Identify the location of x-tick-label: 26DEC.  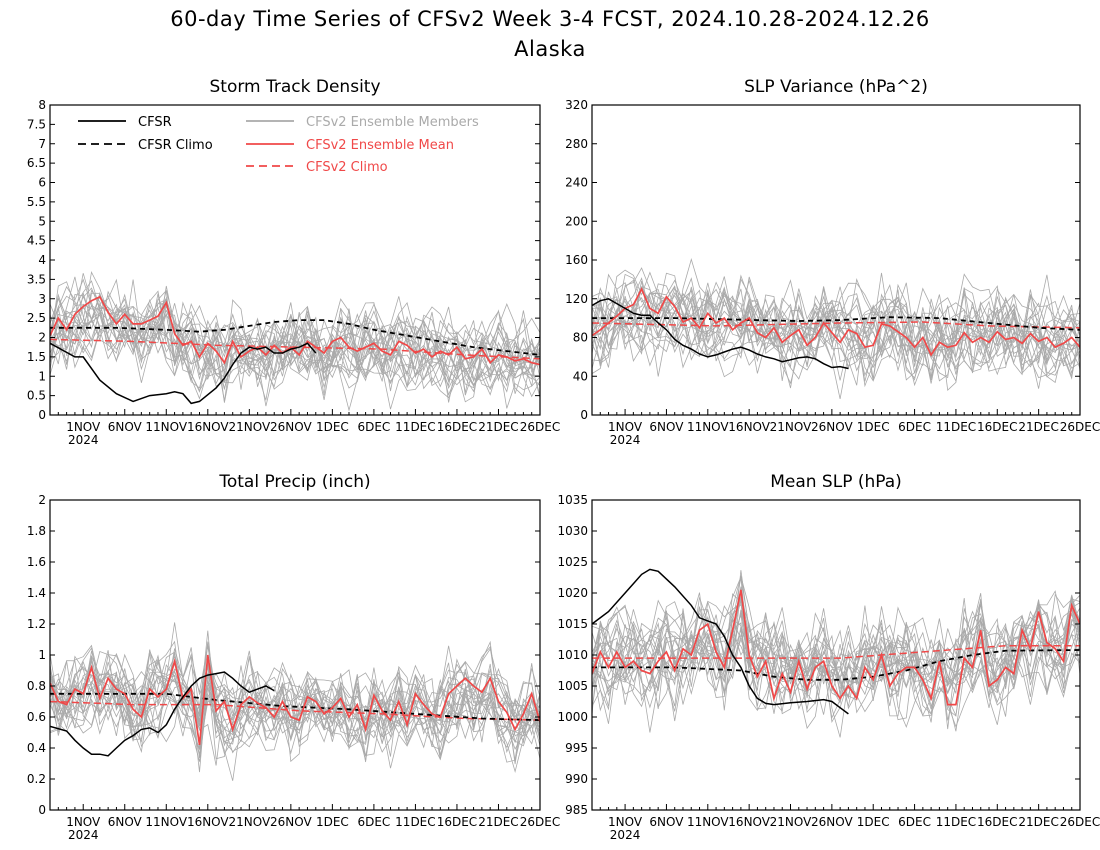
(540, 427).